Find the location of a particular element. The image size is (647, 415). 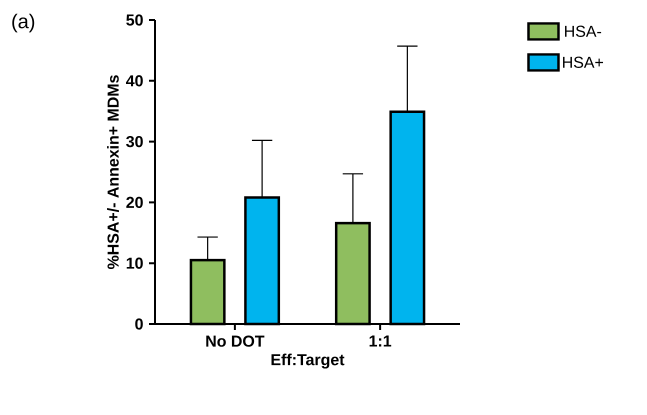

legend-label: HSA+ is located at coordinates (583, 62).